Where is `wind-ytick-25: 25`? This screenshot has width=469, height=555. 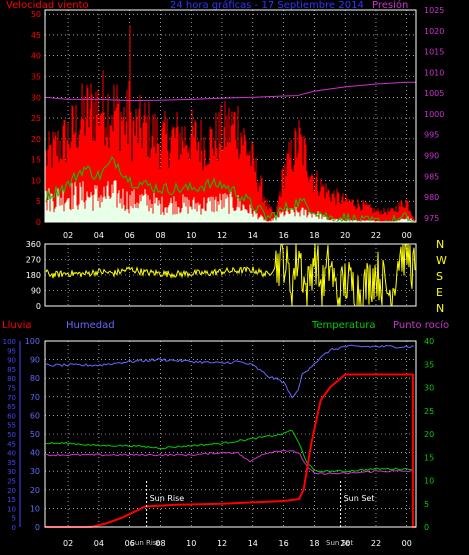 wind-ytick-25: 25 is located at coordinates (36, 118).